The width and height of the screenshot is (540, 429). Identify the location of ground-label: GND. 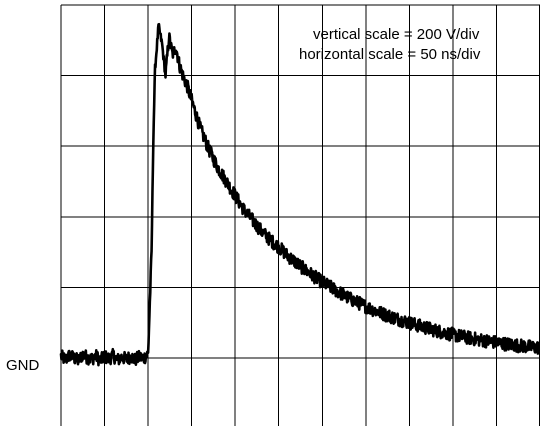
(23, 365).